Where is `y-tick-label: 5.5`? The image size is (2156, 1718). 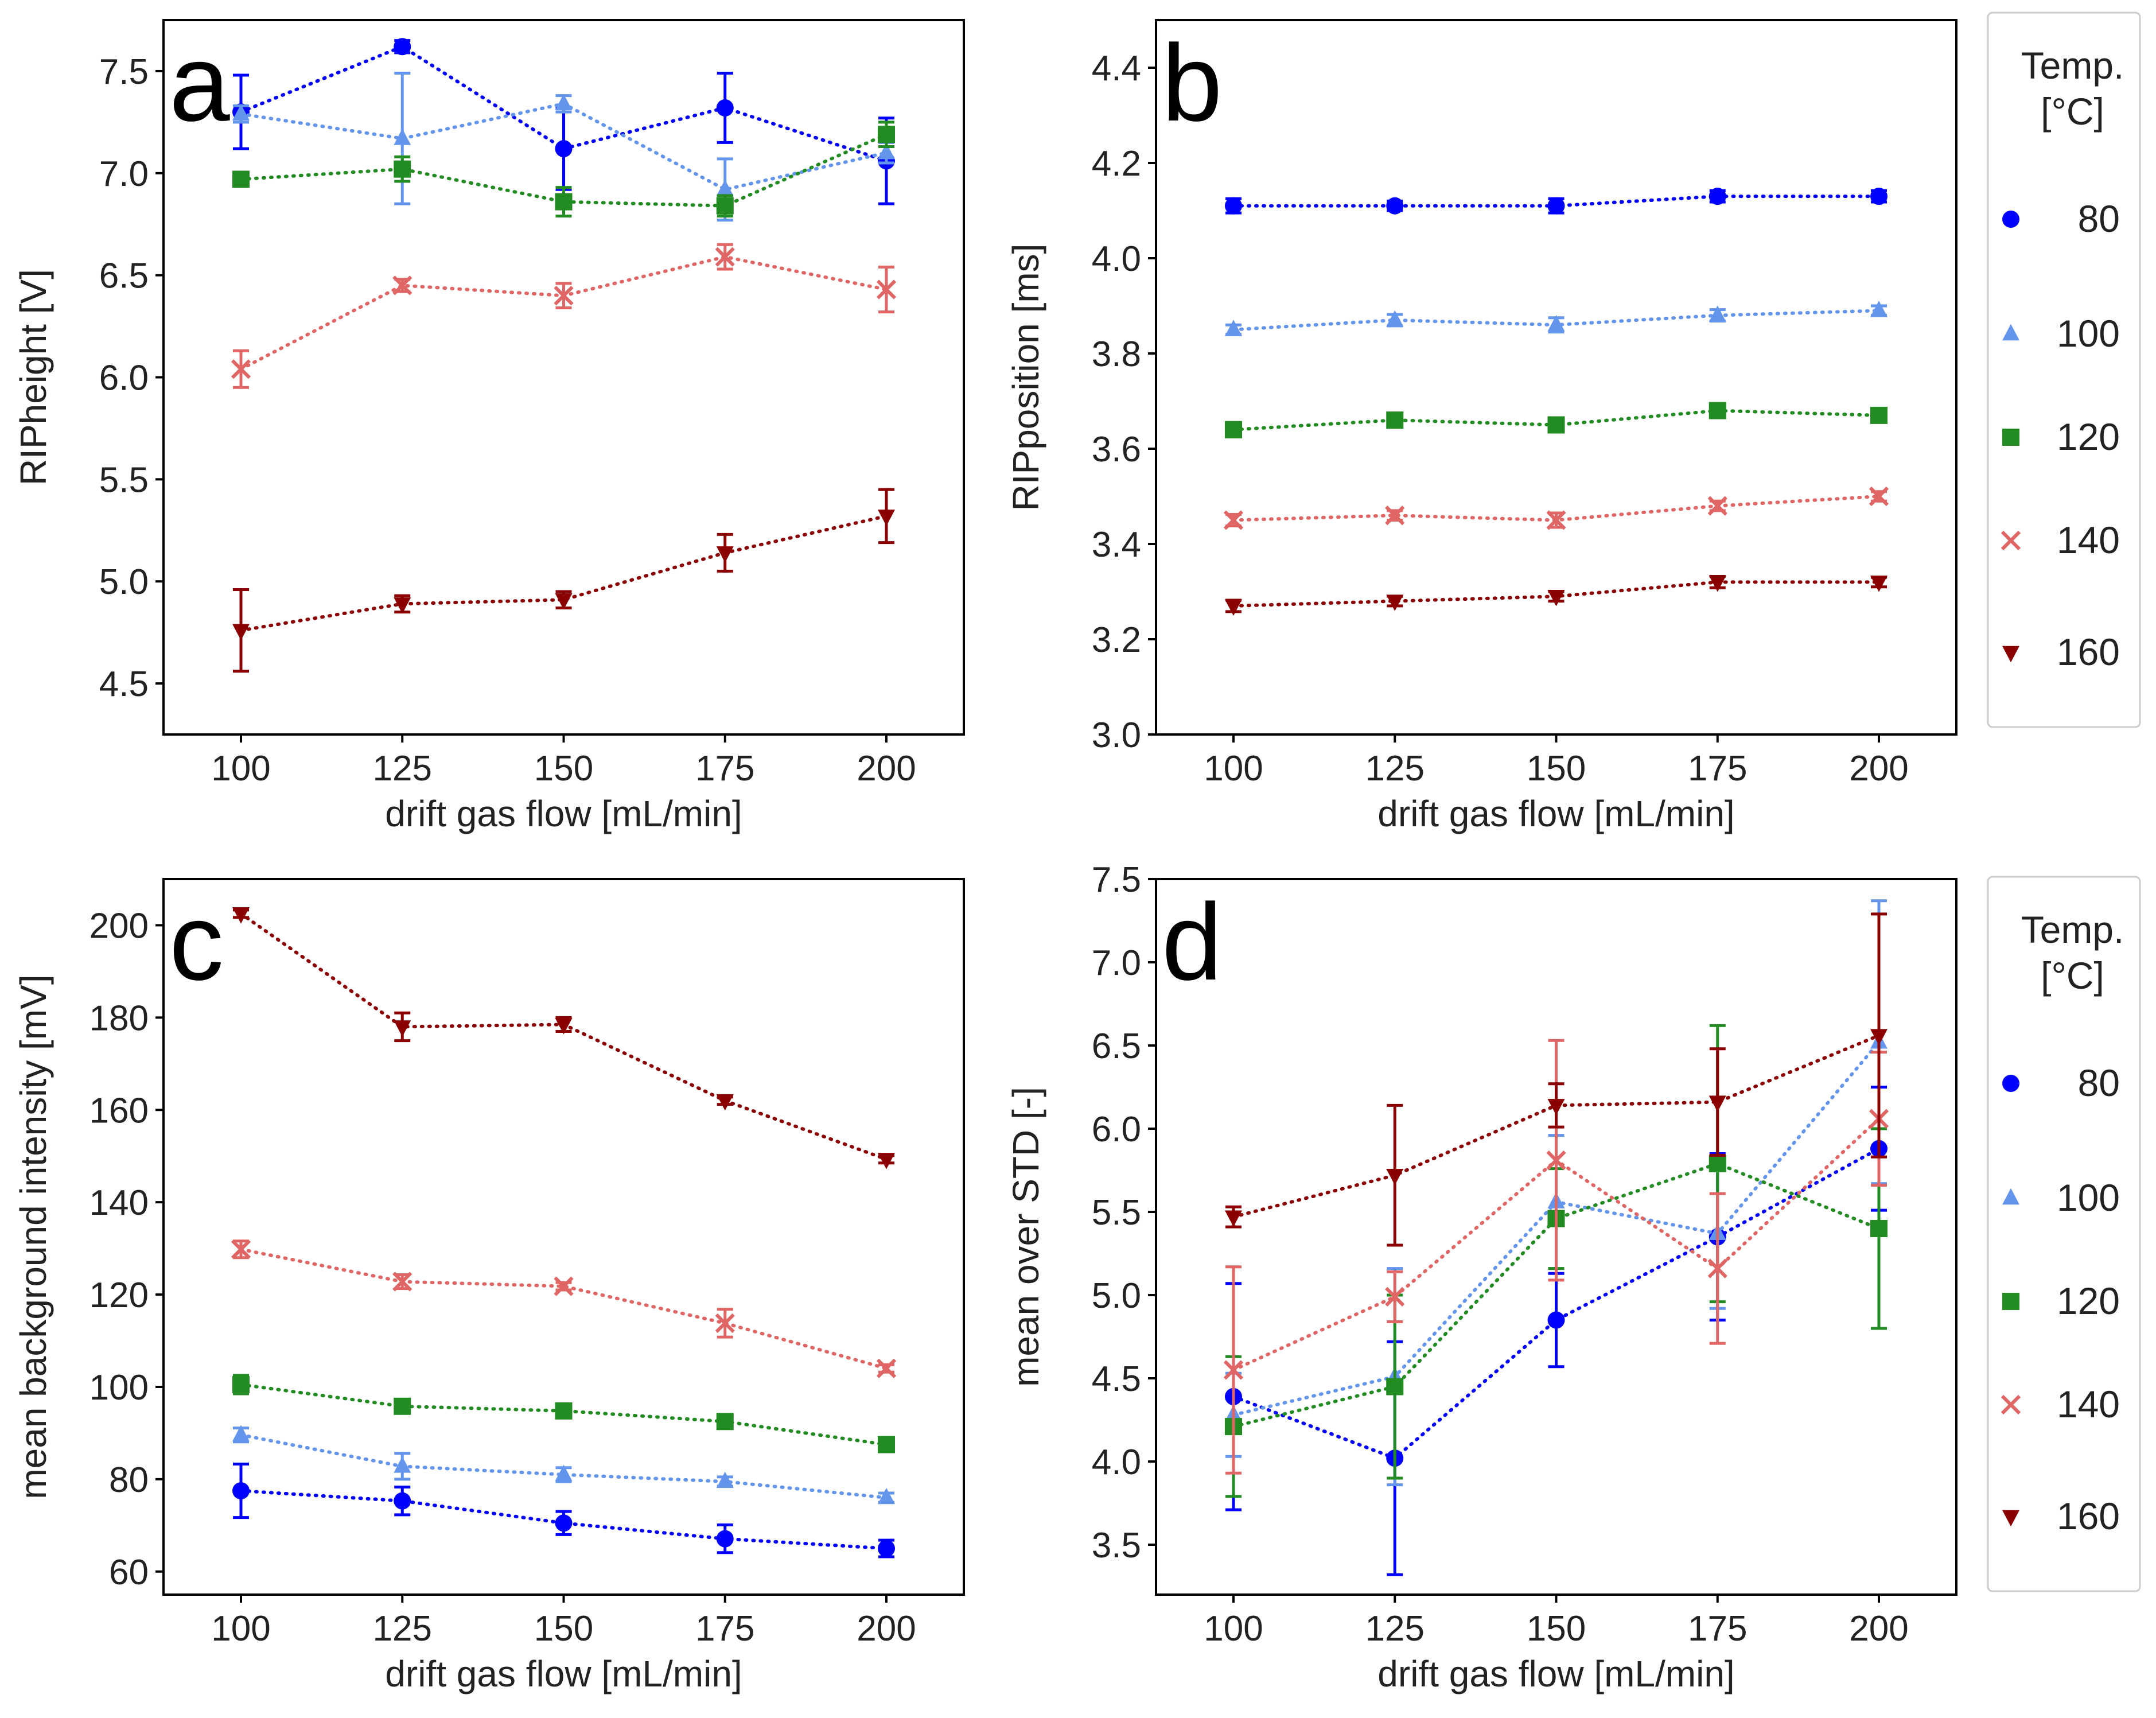 y-tick-label: 5.5 is located at coordinates (1116, 1213).